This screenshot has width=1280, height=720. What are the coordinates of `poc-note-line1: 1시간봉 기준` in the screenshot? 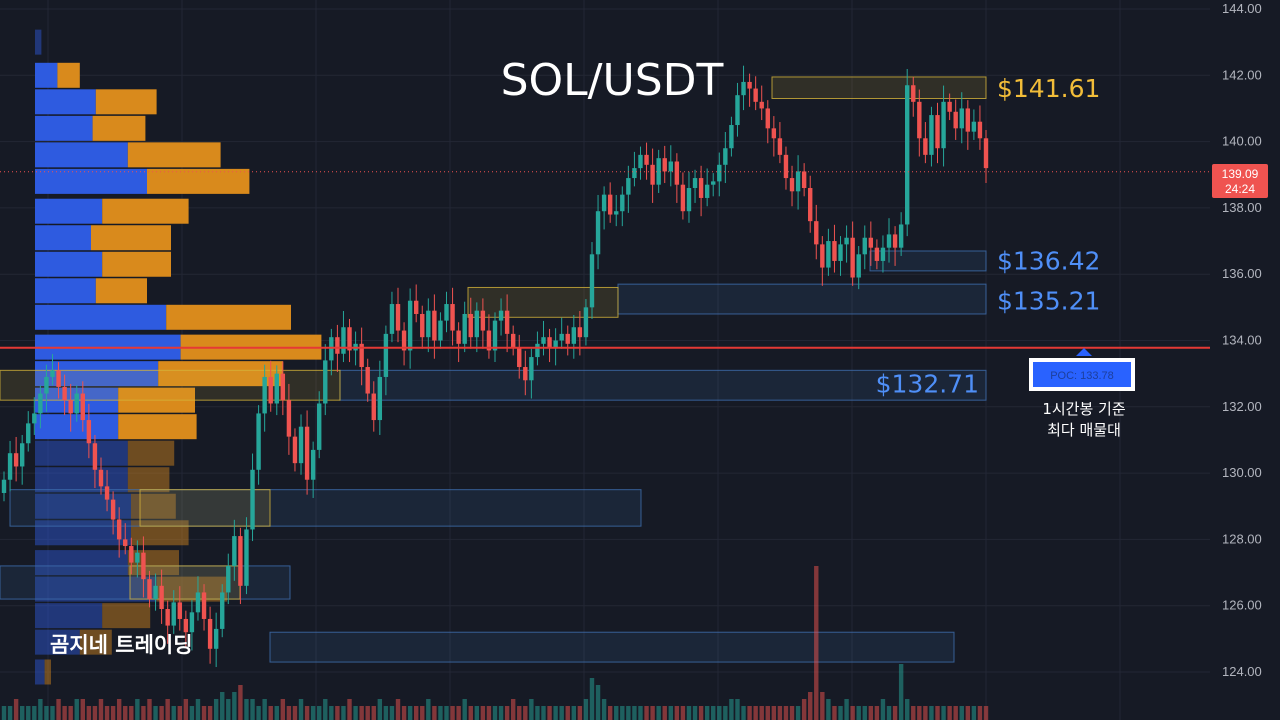 It's located at (1084, 409).